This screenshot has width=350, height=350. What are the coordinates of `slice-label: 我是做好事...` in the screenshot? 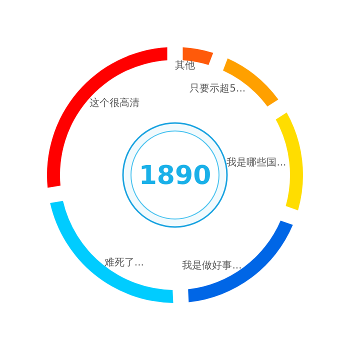 It's located at (212, 265).